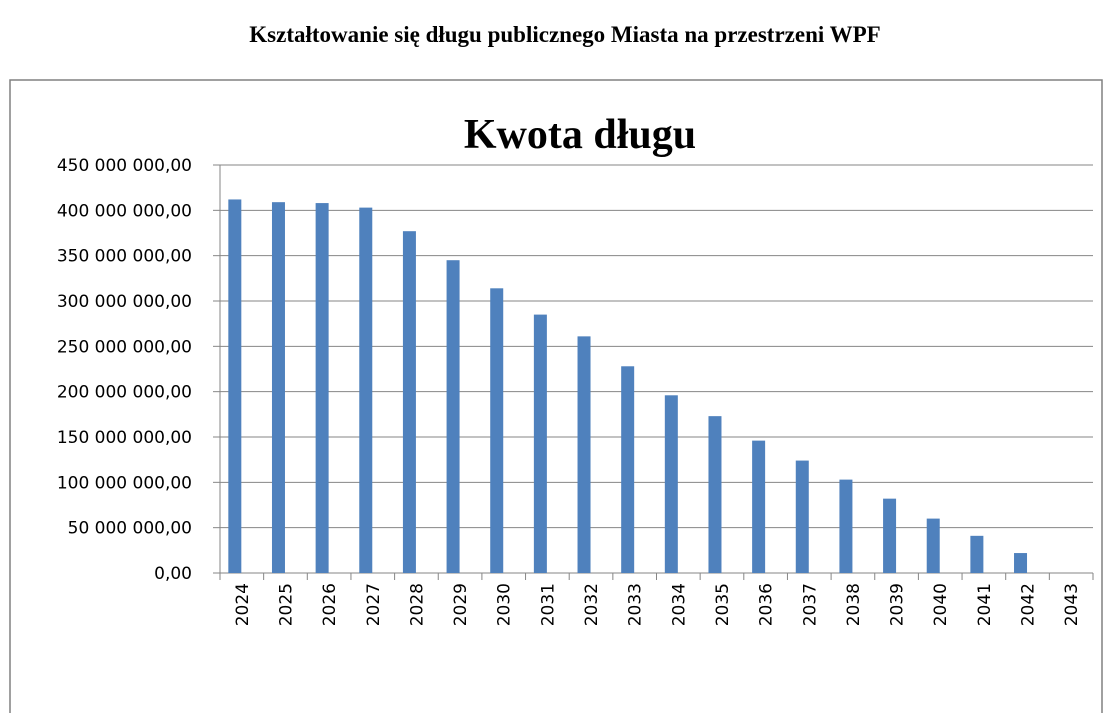  I want to click on x-tick-label: 2032, so click(592, 604).